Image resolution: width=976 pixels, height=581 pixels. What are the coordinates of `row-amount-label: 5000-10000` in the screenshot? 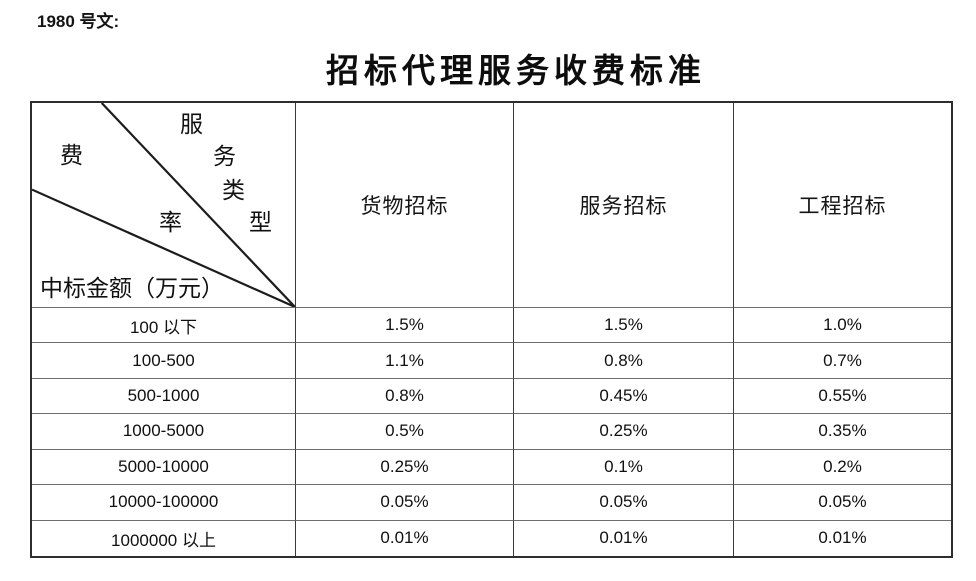 It's located at (164, 467).